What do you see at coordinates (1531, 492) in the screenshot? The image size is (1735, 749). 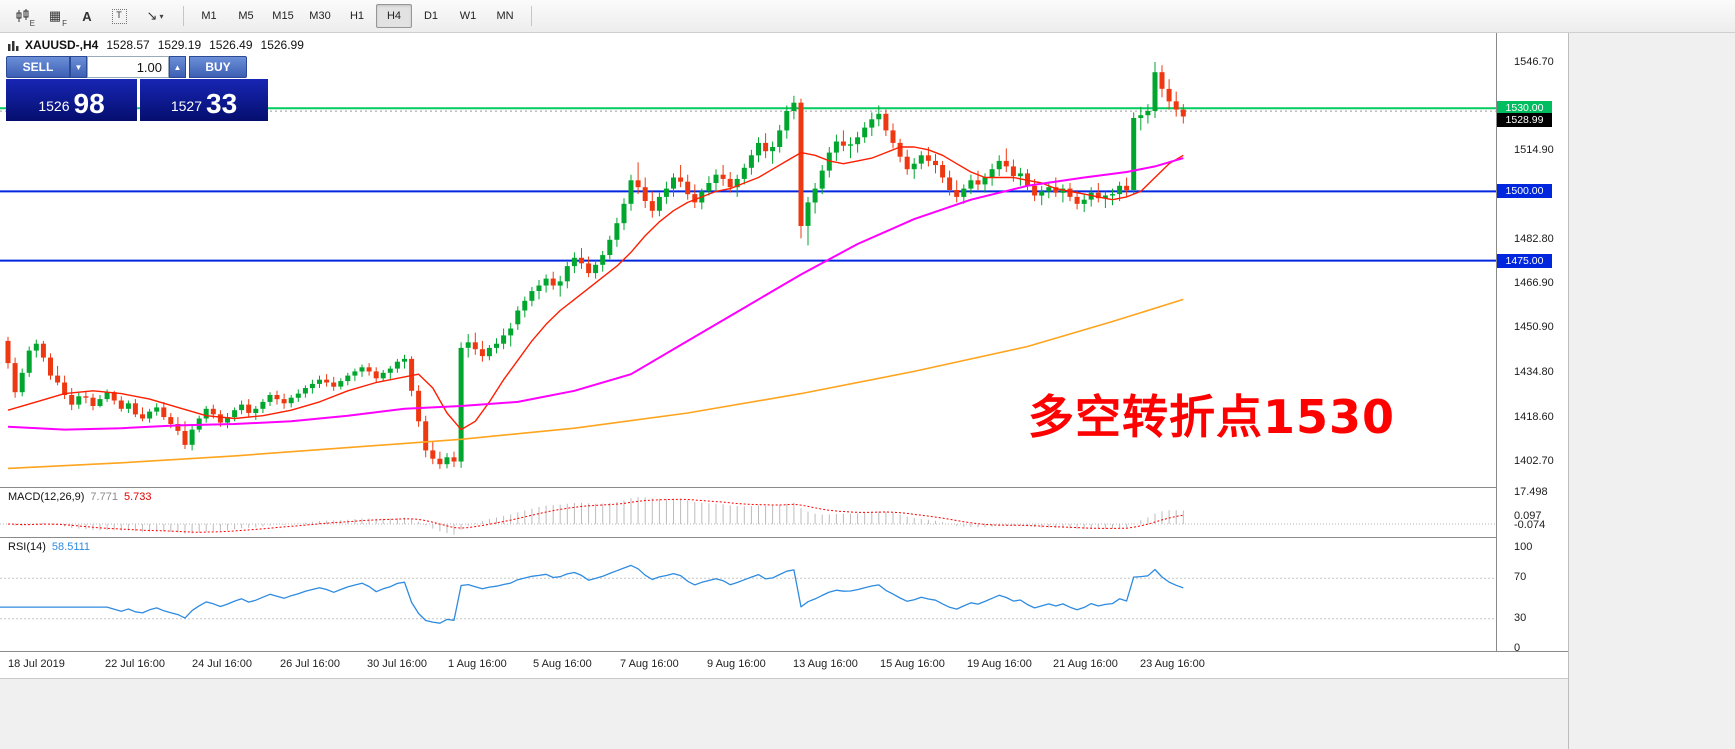 I see `macd-tick: 17.498` at bounding box center [1531, 492].